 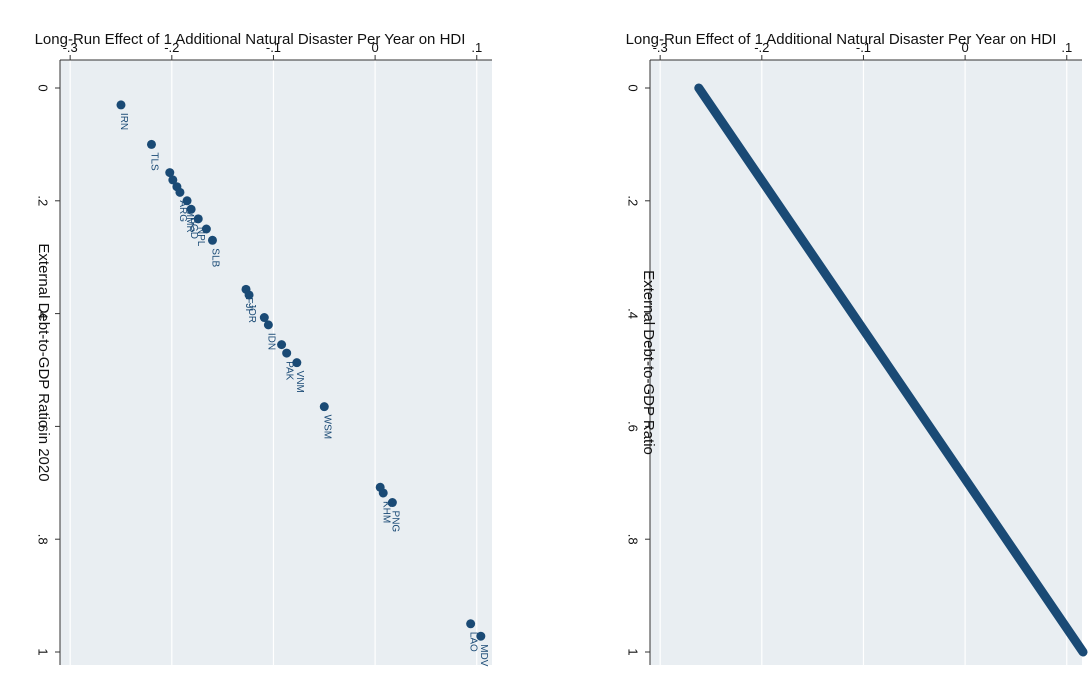 I want to click on point-label: IDN, so click(x=270, y=341).